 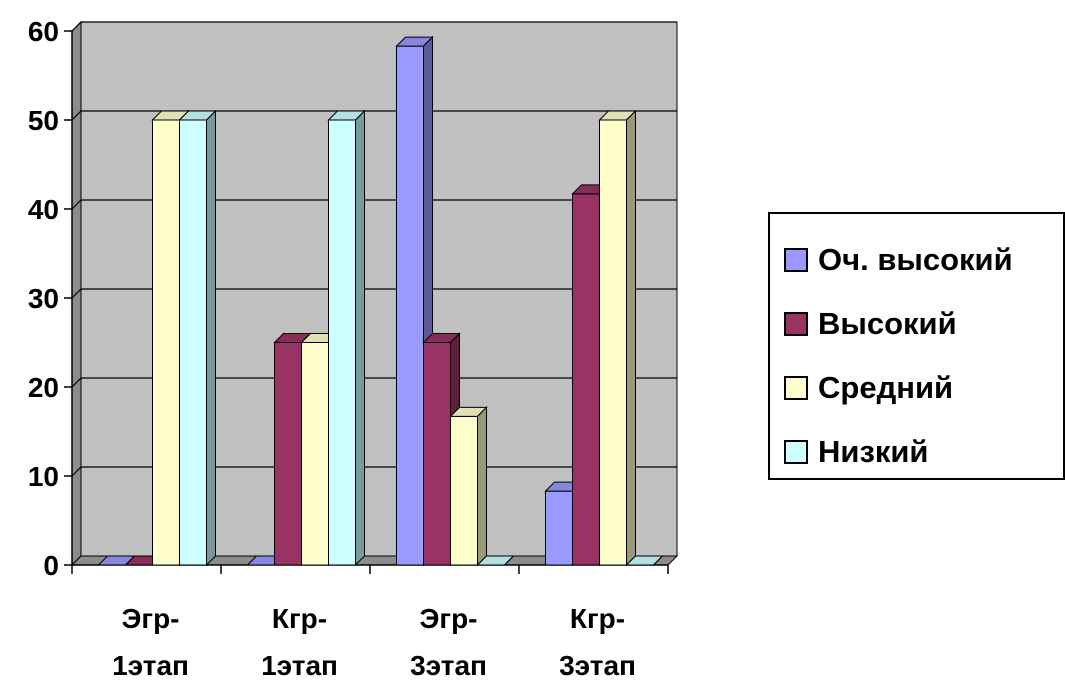 I want to click on y-tick-label: 40, so click(x=43, y=209).